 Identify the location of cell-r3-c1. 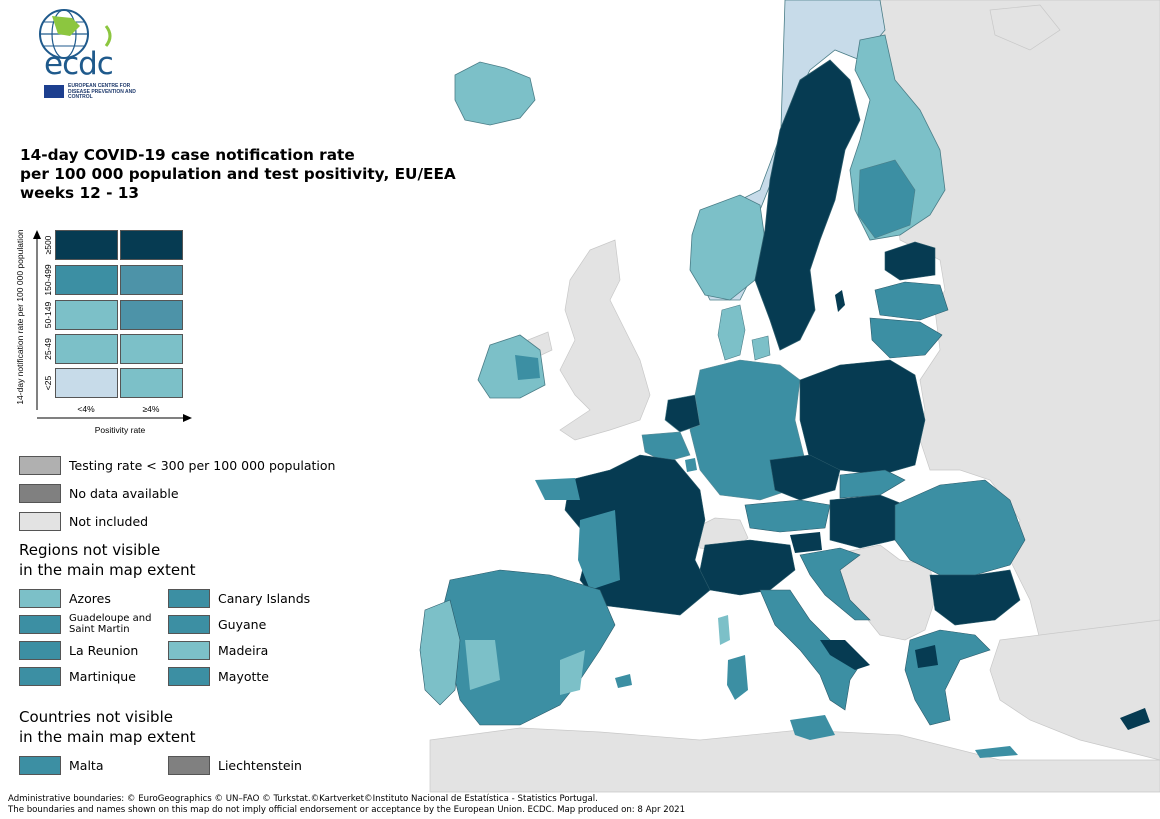
(151, 349).